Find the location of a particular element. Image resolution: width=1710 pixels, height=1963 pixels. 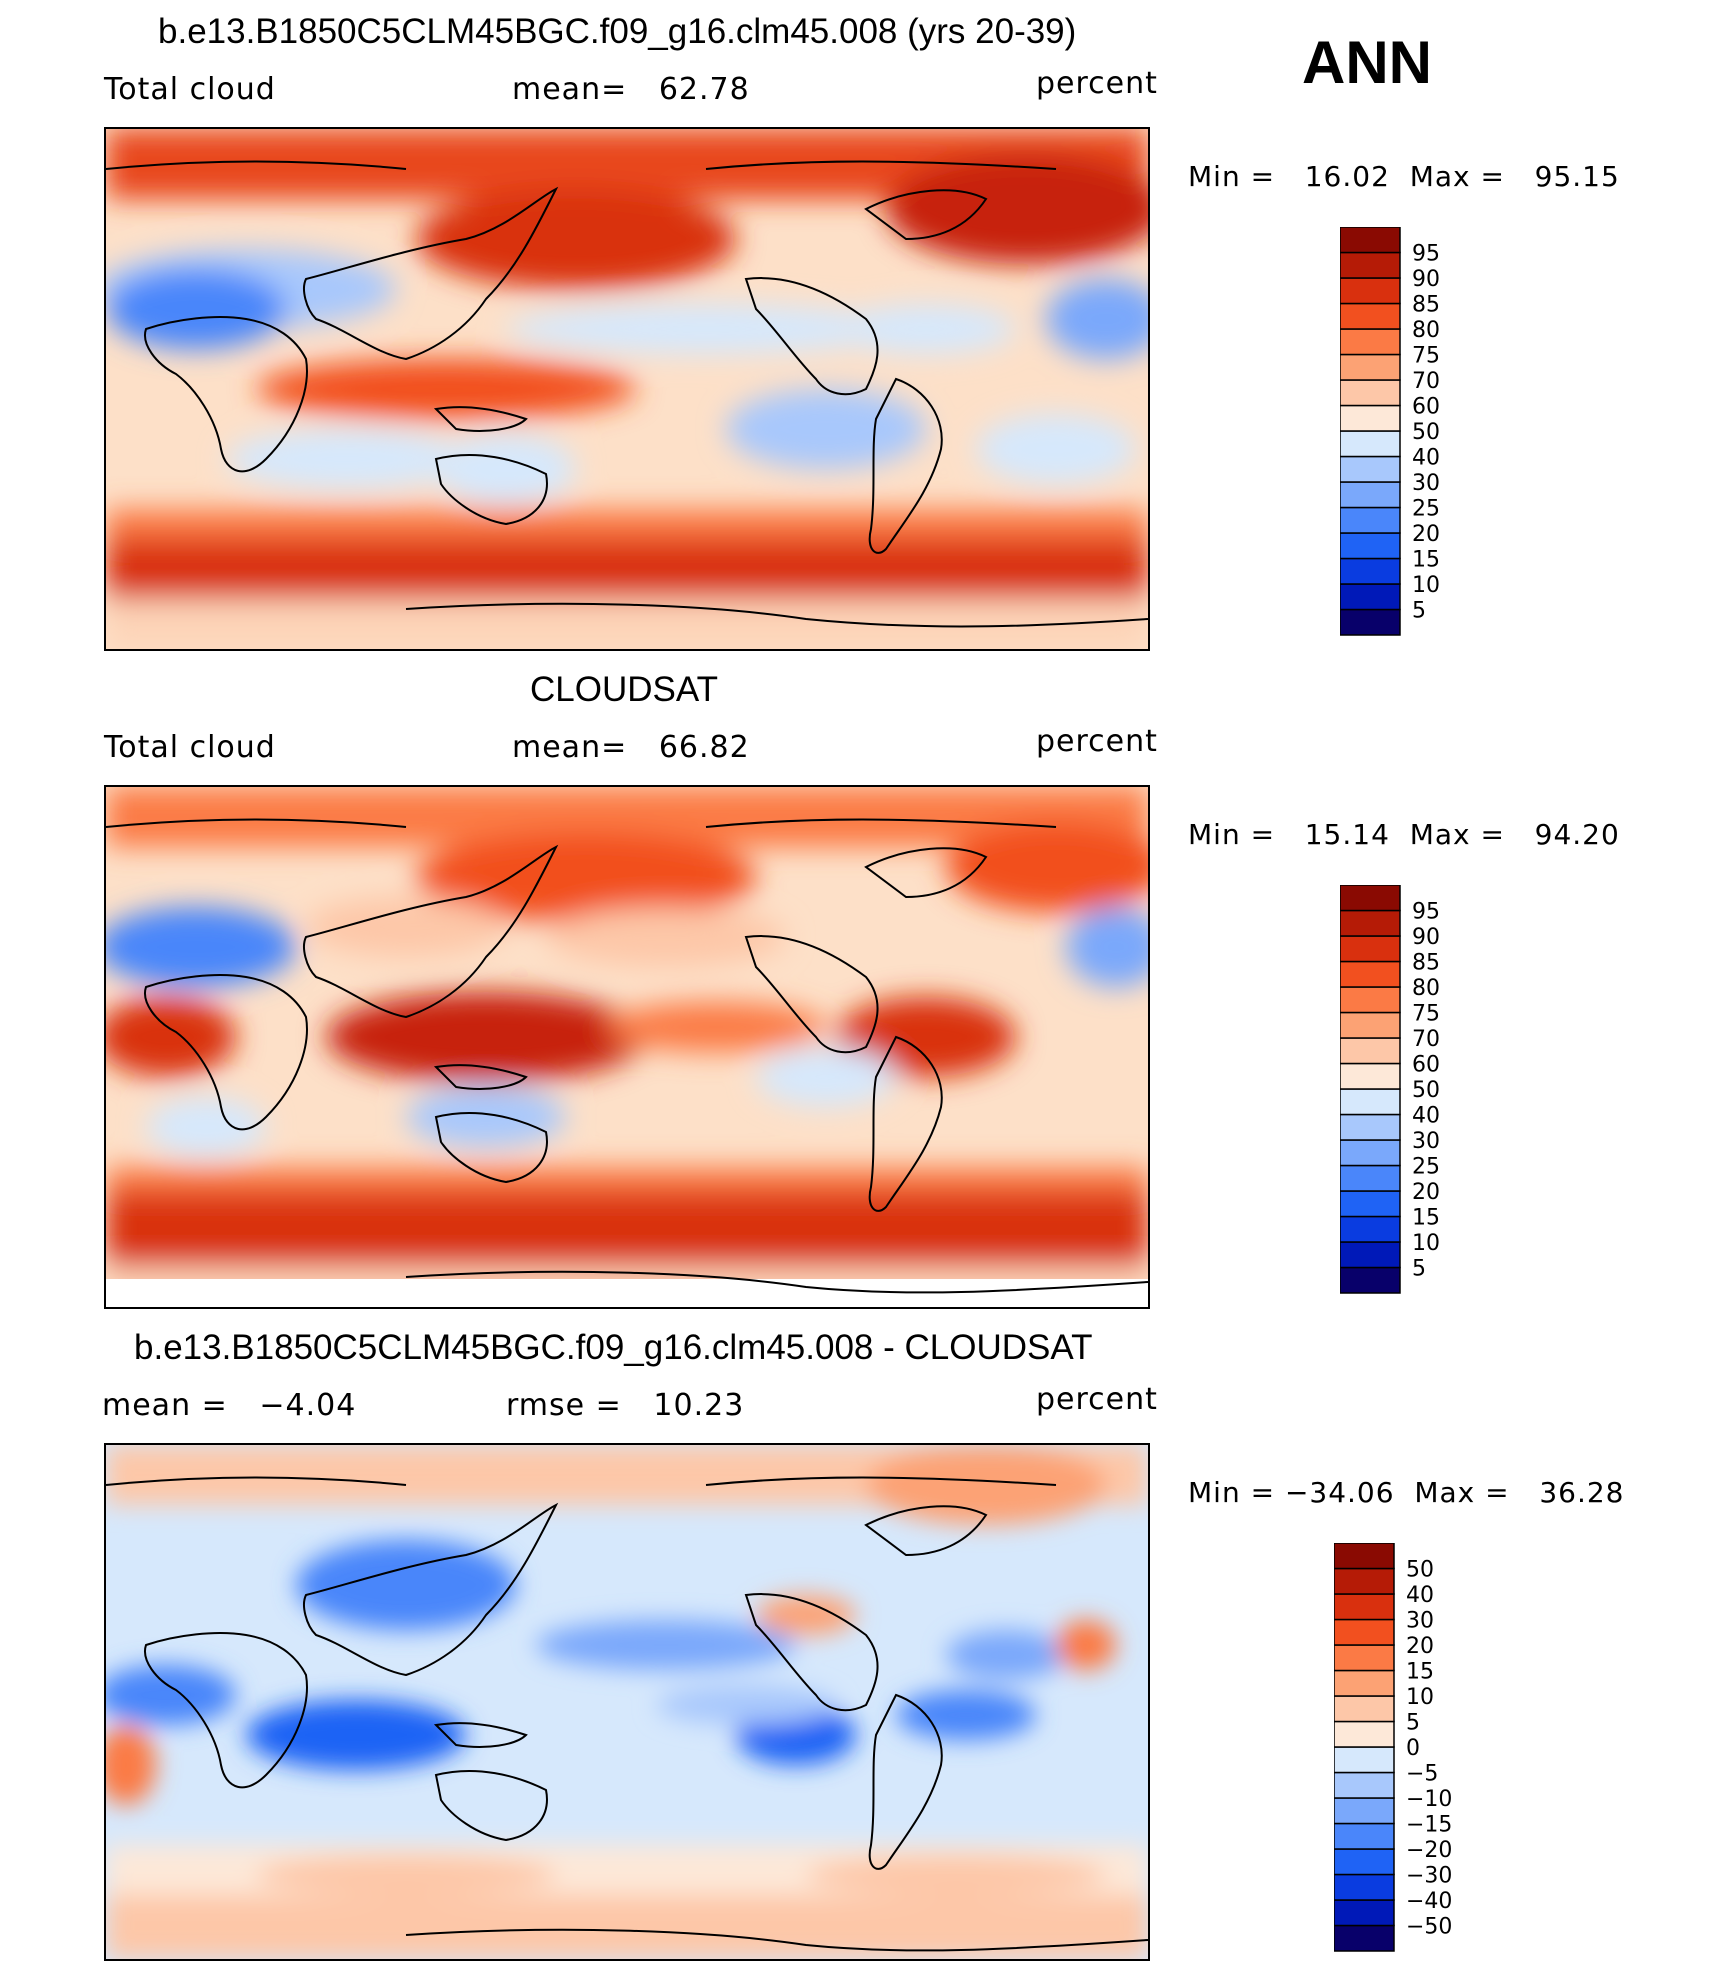

panel-mean-label: mean= 62.78 is located at coordinates (631, 89).